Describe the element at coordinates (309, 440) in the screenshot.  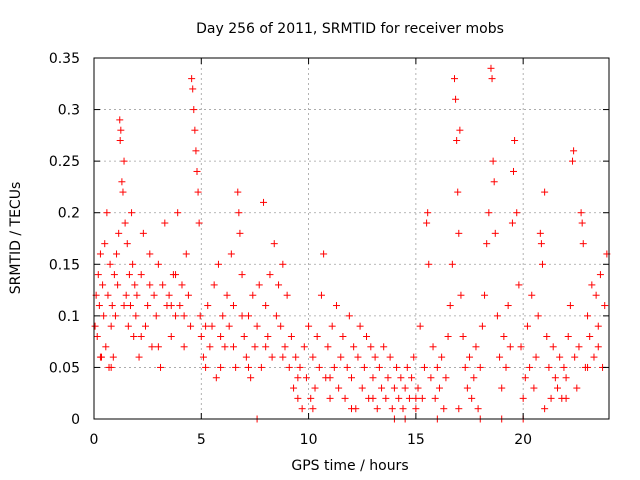
I see `x-tick-label: 10` at that location.